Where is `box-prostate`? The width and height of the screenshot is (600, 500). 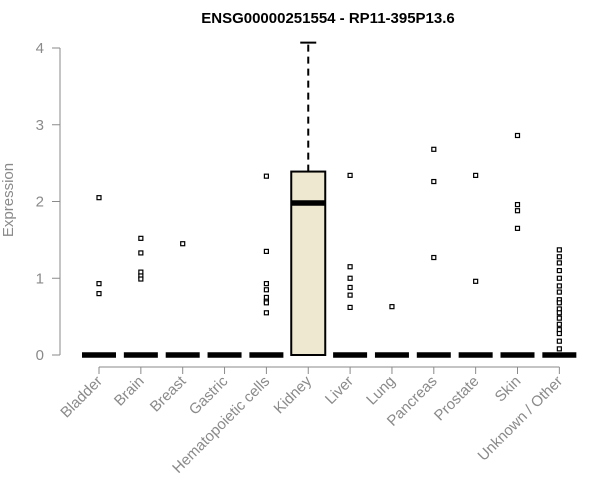
box-prostate is located at coordinates (475, 265).